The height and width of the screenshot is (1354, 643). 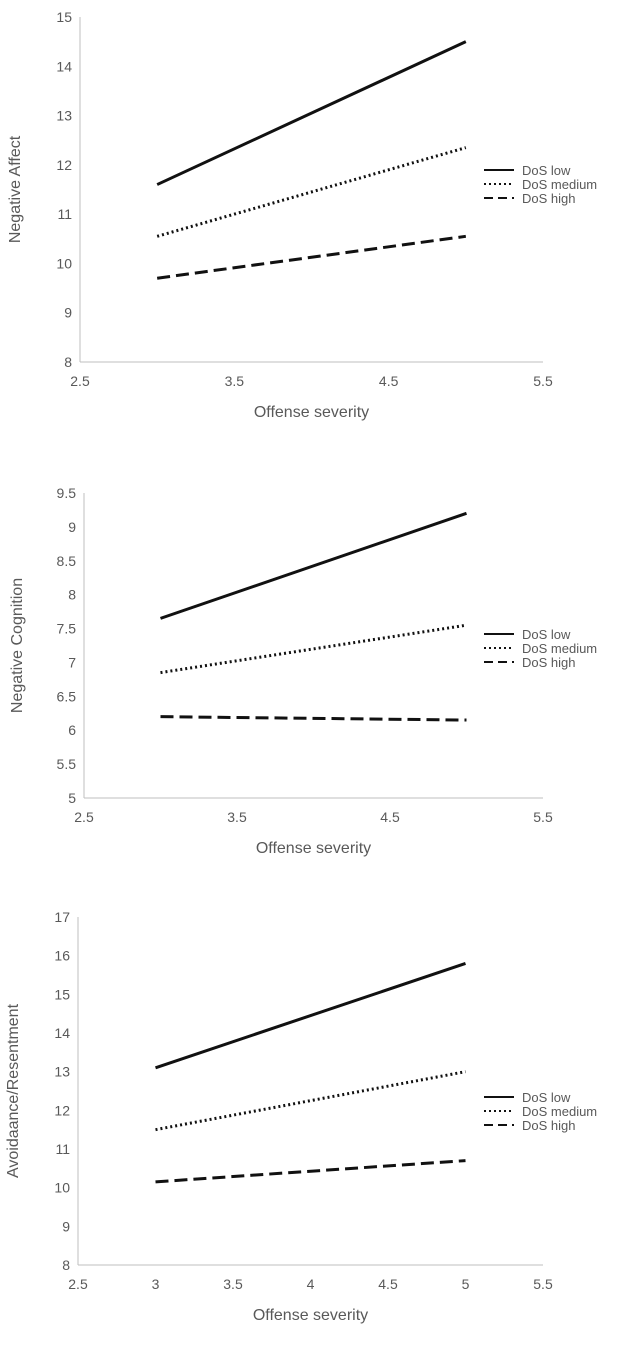 I want to click on chart-1-series-line-dotted, so click(x=311, y=192).